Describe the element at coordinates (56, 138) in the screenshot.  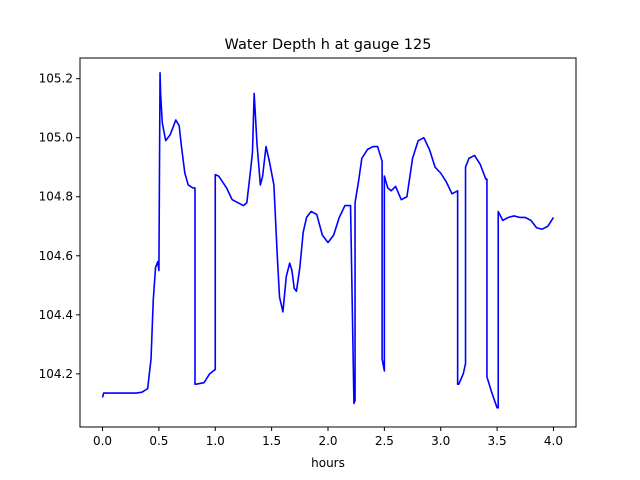
I see `y-tick-label: 105.0` at that location.